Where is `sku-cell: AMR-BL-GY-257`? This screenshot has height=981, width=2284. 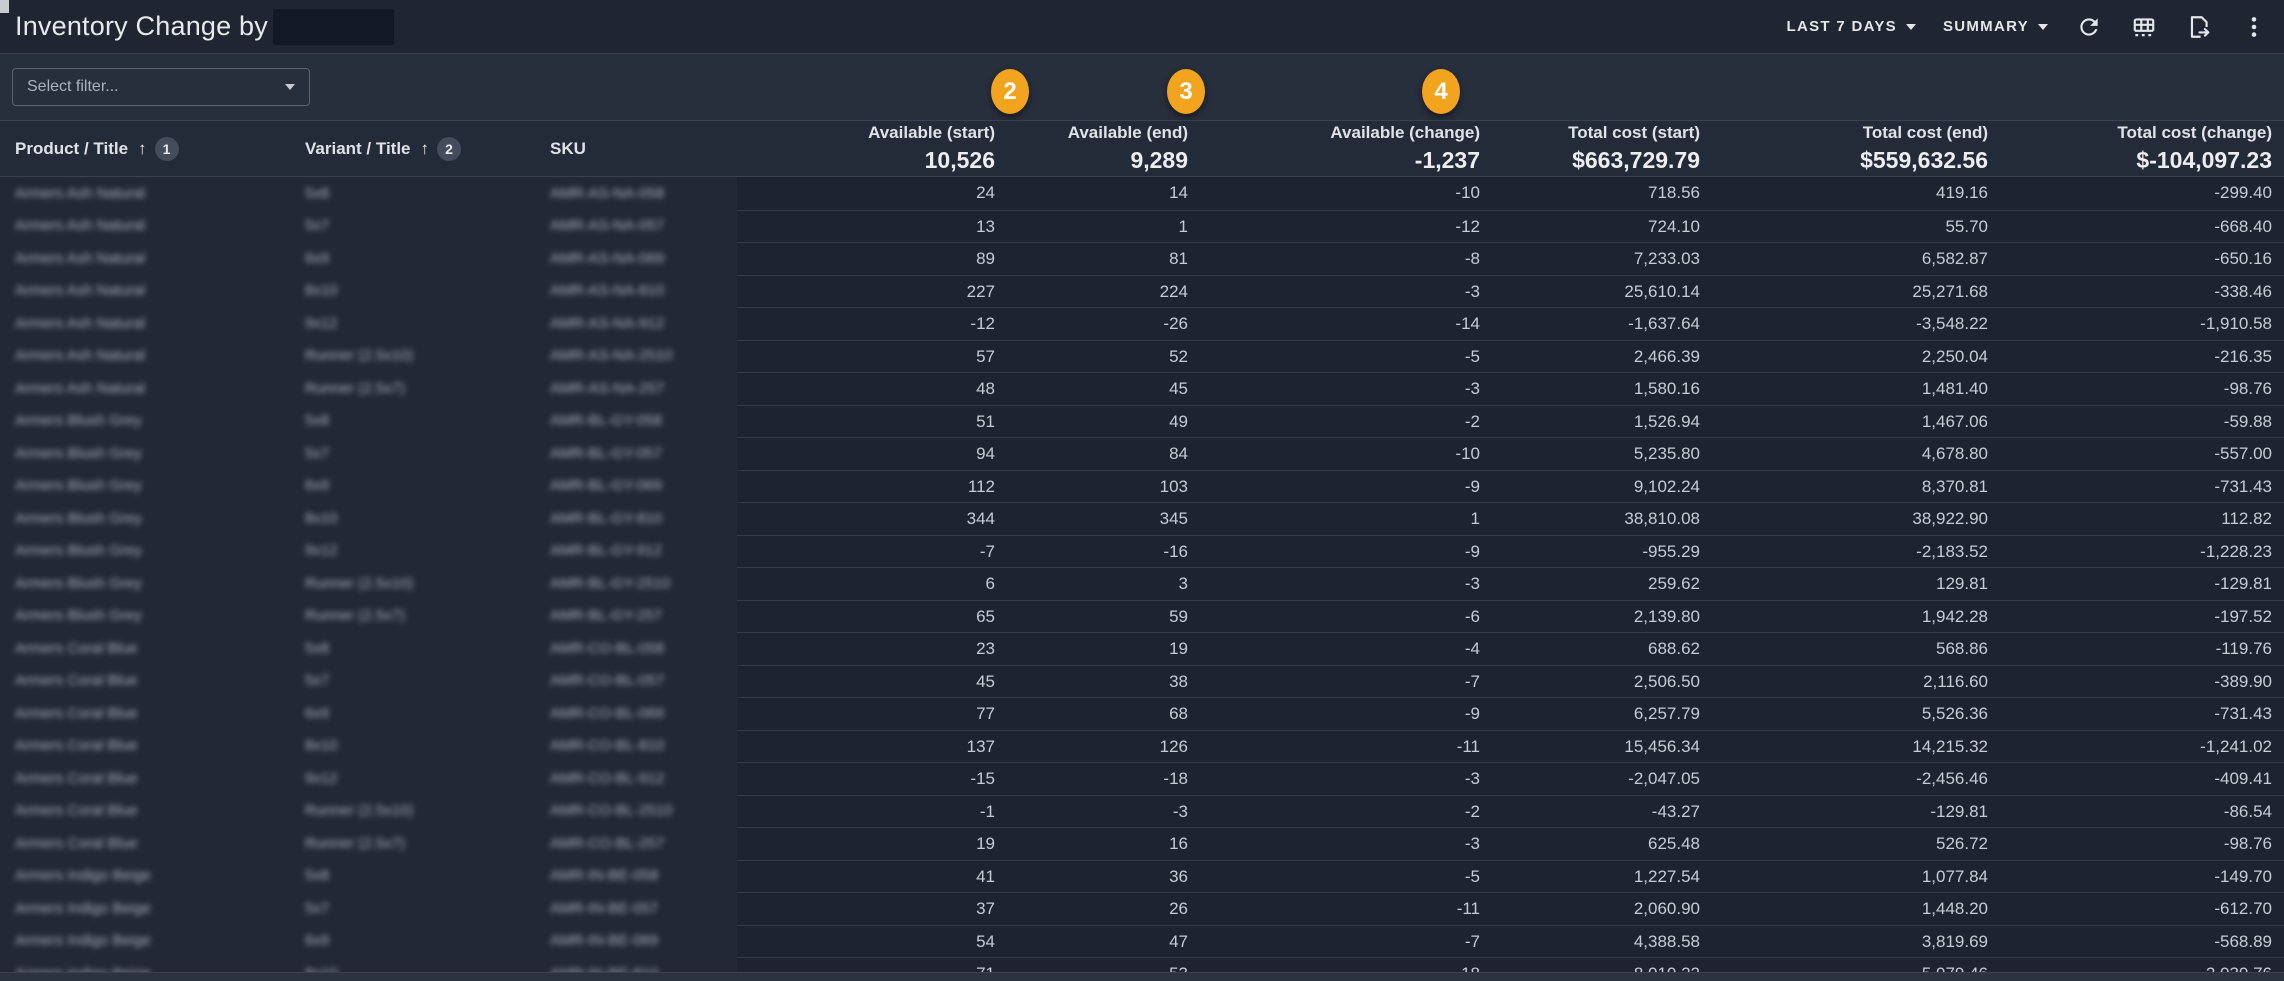 sku-cell: AMR-BL-GY-257 is located at coordinates (636, 616).